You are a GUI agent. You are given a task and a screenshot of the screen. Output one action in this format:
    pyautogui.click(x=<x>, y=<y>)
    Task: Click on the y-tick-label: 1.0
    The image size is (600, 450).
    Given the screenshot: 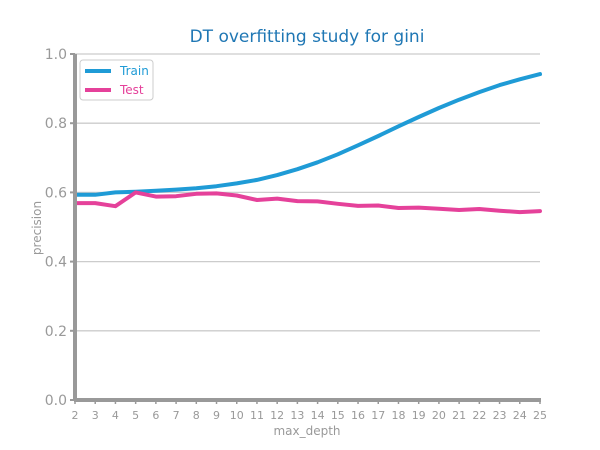 What is the action you would take?
    pyautogui.click(x=56, y=55)
    